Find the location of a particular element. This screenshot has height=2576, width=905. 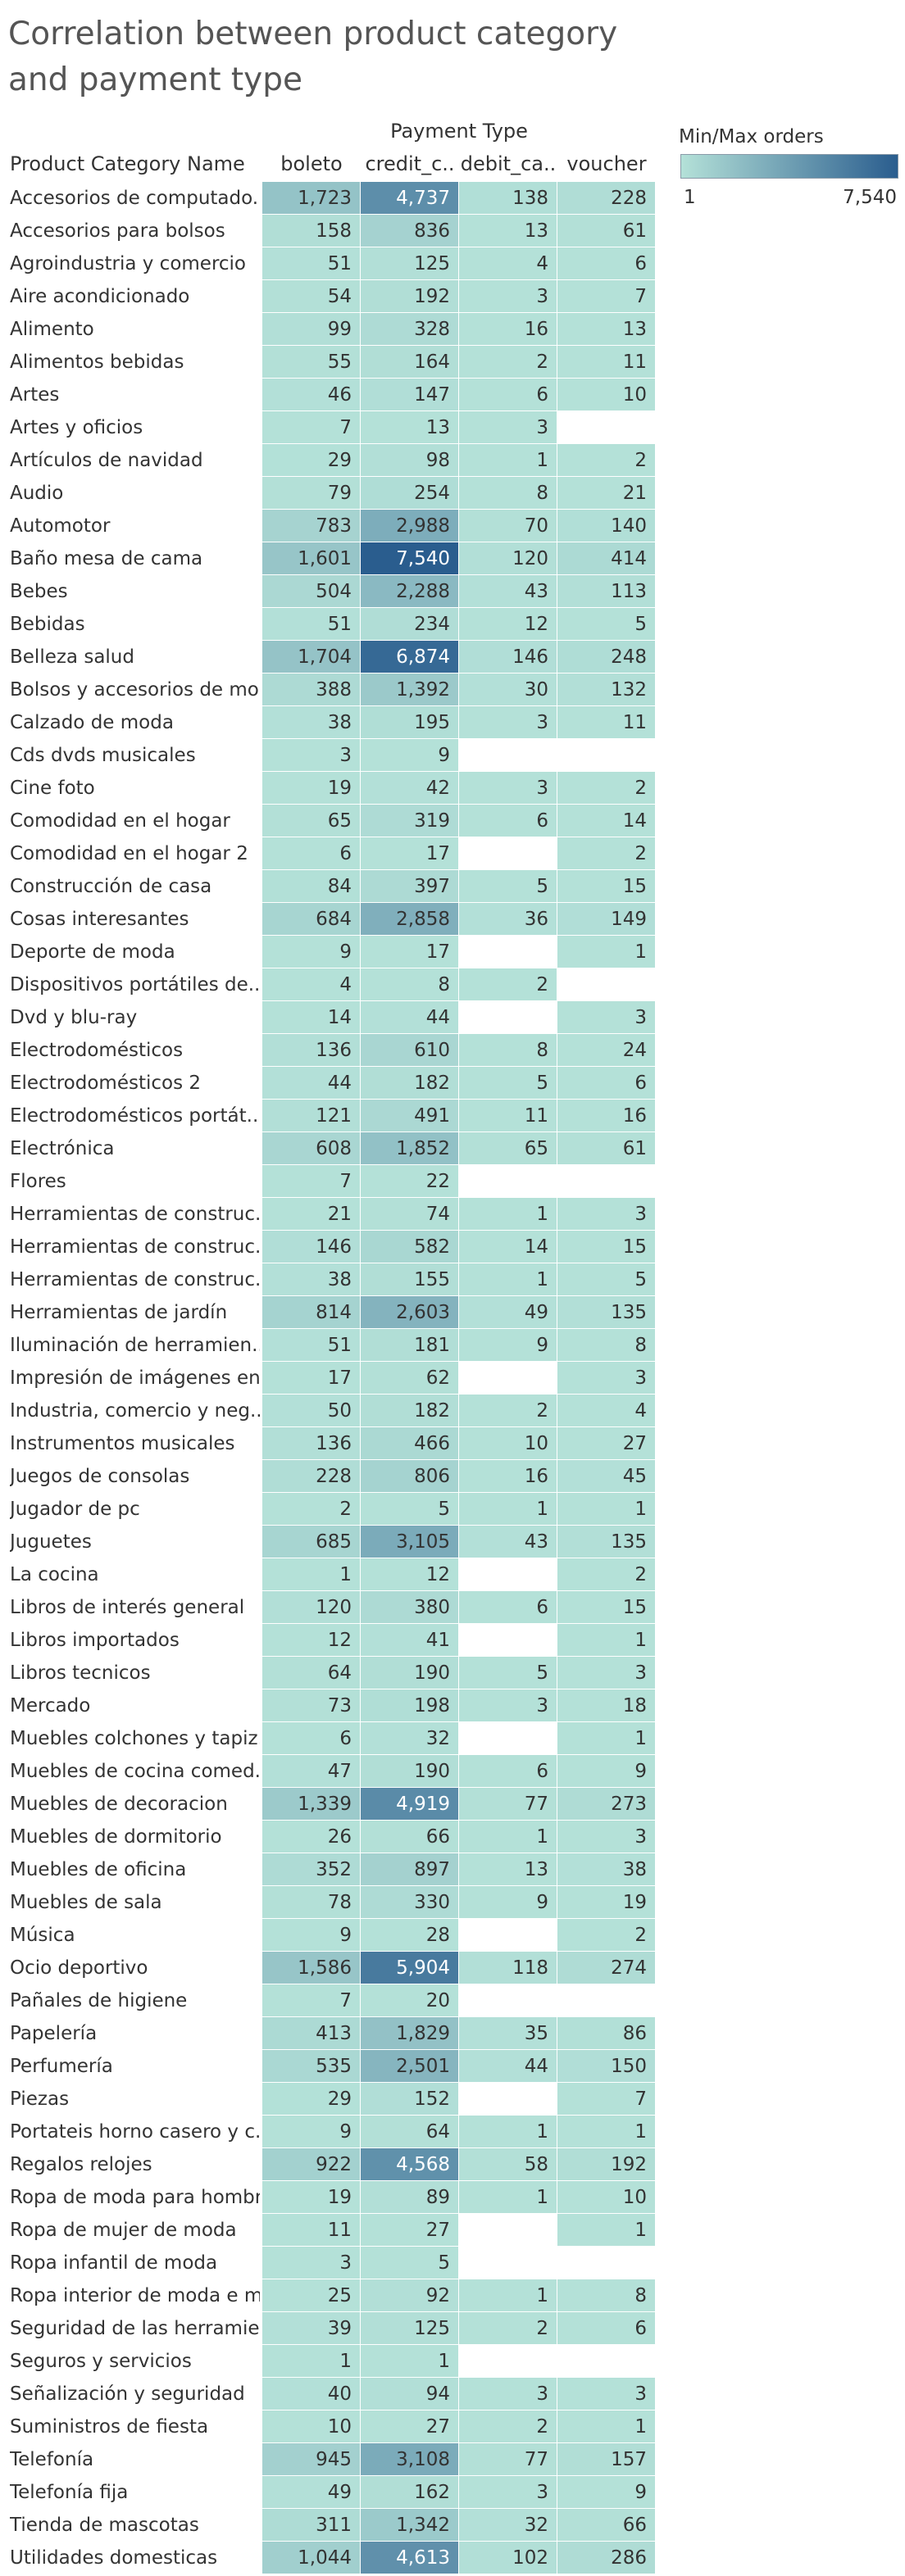

heatmap-cell: 248 is located at coordinates (607, 657).